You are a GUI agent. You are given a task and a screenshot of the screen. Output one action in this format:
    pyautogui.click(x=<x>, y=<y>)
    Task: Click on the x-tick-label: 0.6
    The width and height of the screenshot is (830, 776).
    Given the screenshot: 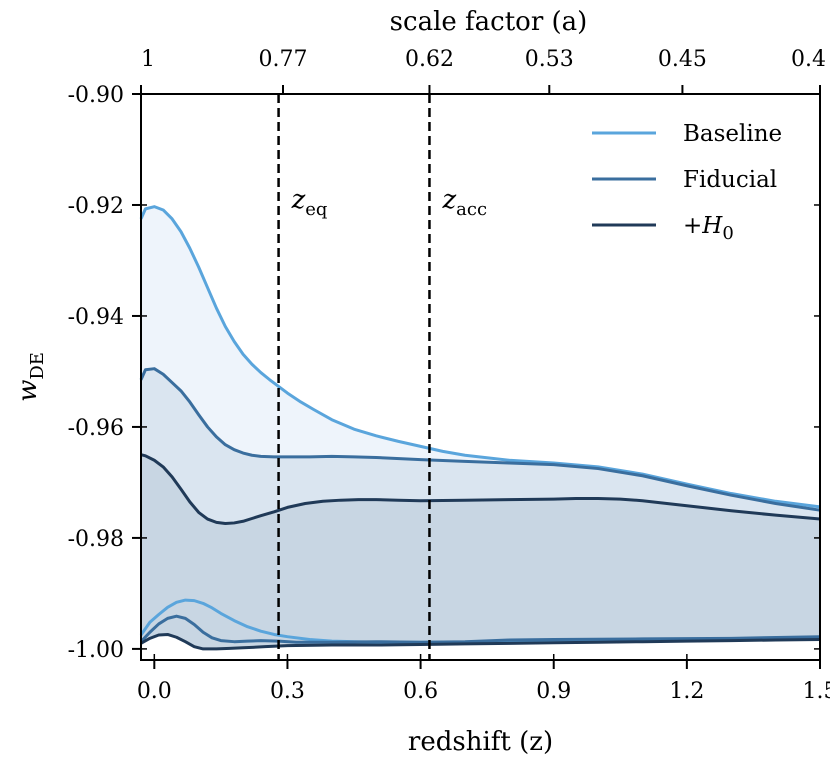 What is the action you would take?
    pyautogui.click(x=420, y=691)
    